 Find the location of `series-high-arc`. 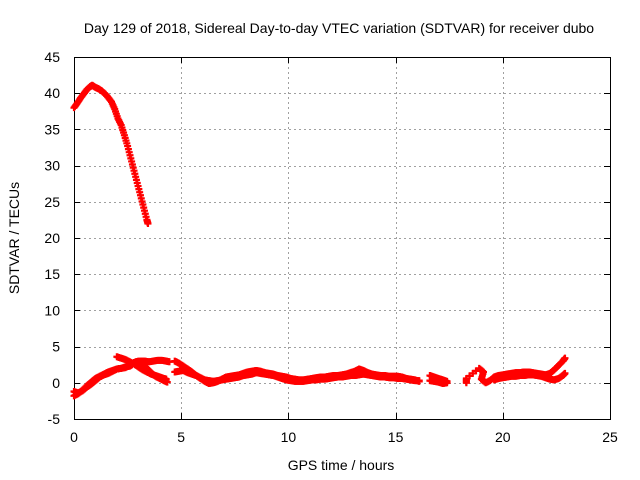

series-high-arc is located at coordinates (111, 154).